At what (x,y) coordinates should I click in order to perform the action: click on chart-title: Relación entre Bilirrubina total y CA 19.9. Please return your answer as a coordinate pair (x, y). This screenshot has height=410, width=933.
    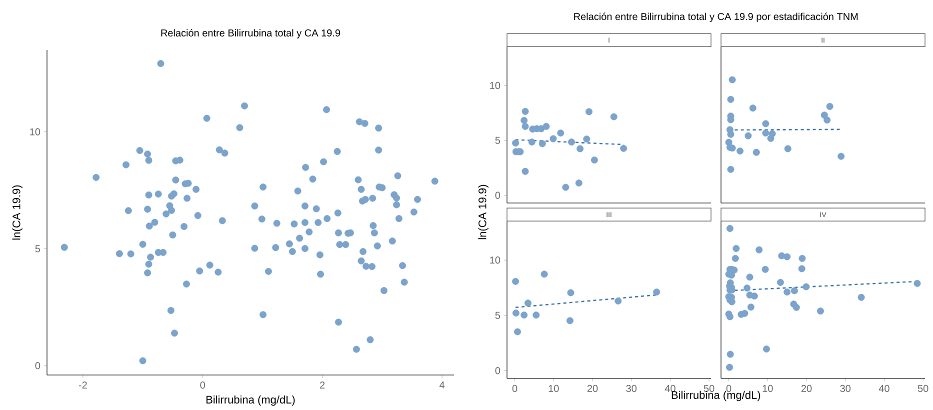
    Looking at the image, I should click on (250, 33).